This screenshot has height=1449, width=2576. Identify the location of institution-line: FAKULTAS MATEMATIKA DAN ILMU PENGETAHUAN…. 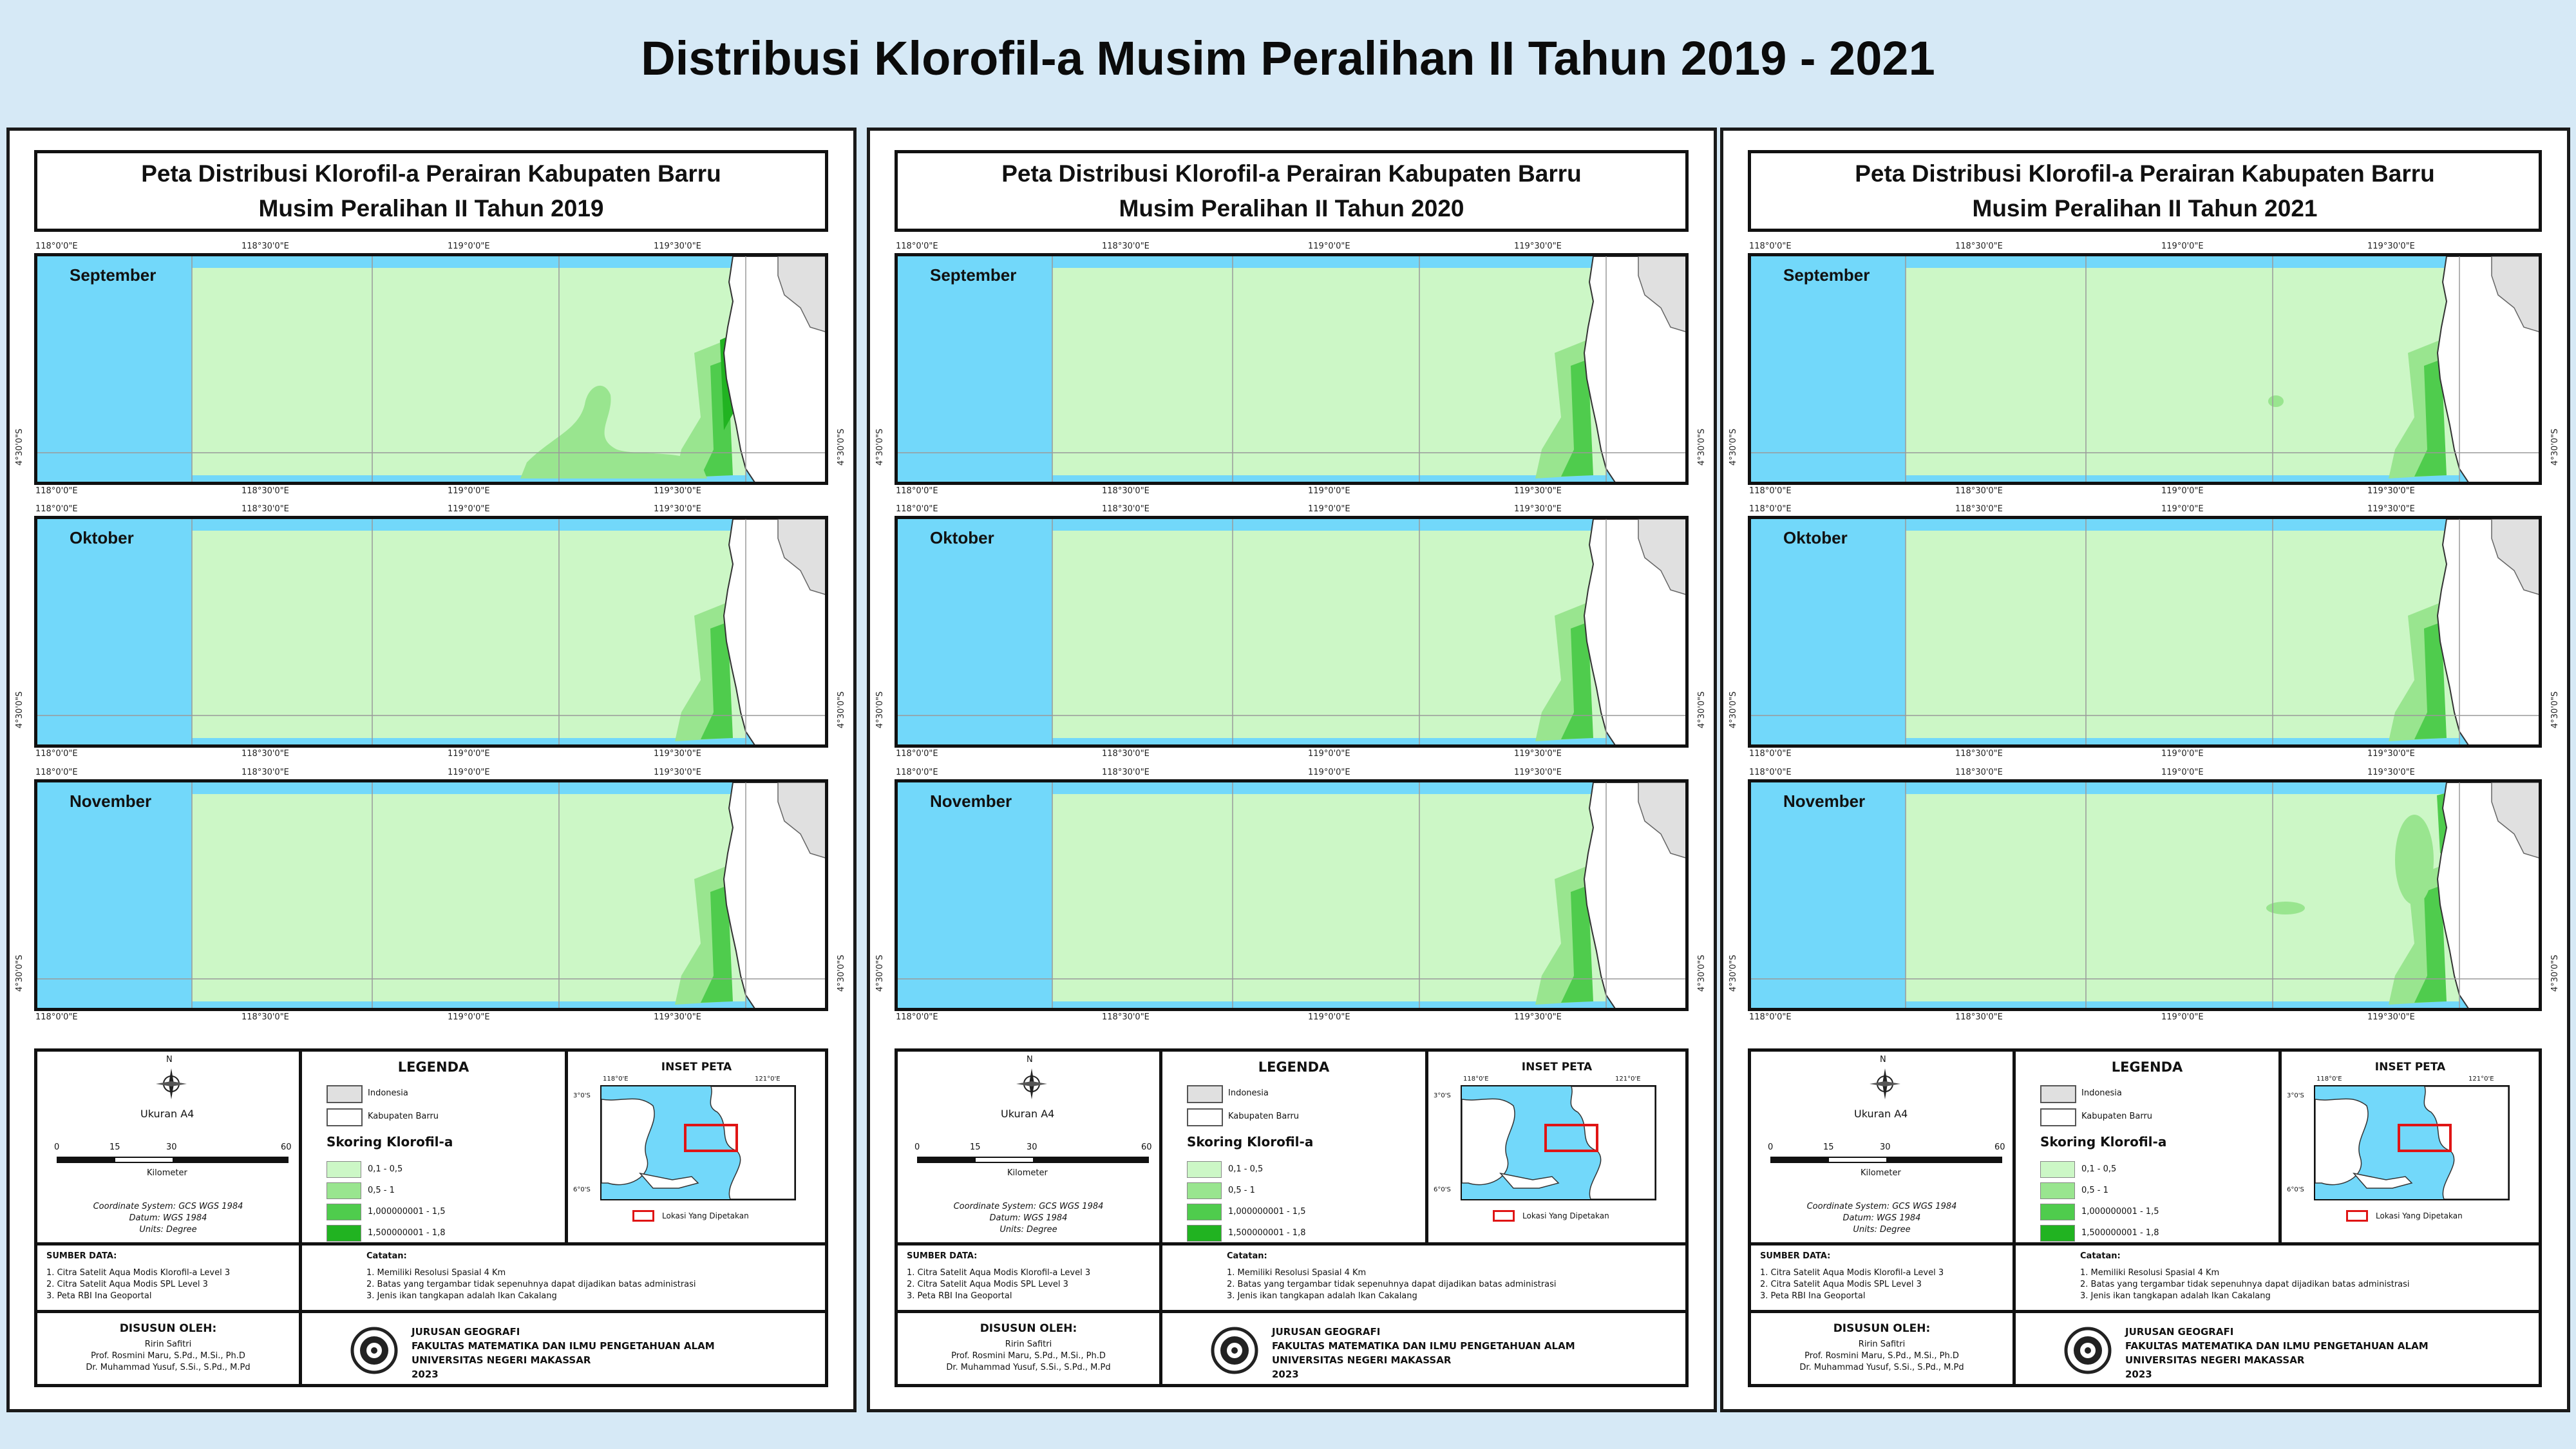
(563, 1346).